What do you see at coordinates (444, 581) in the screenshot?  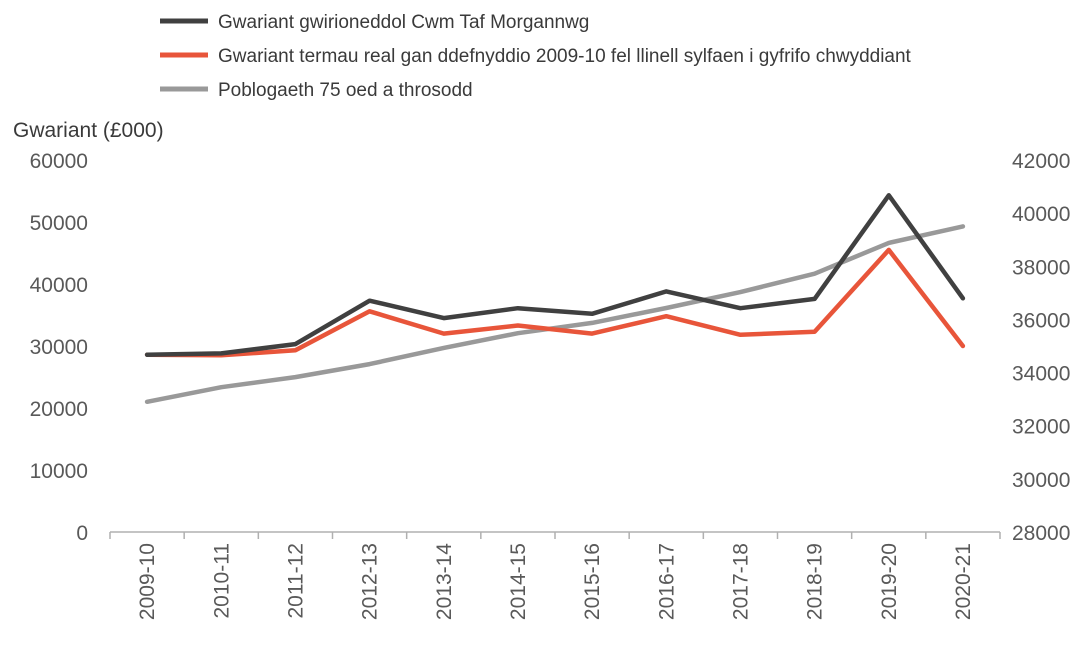 I see `x-tick-label: 2013-14` at bounding box center [444, 581].